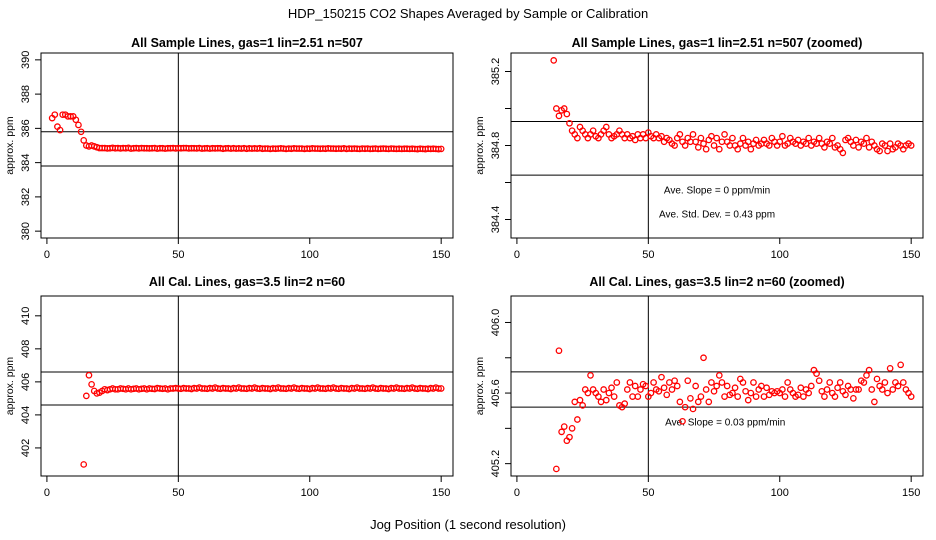 Image resolution: width=936 pixels, height=540 pixels. What do you see at coordinates (26, 60) in the screenshot?
I see `y-tick-label: 390` at bounding box center [26, 60].